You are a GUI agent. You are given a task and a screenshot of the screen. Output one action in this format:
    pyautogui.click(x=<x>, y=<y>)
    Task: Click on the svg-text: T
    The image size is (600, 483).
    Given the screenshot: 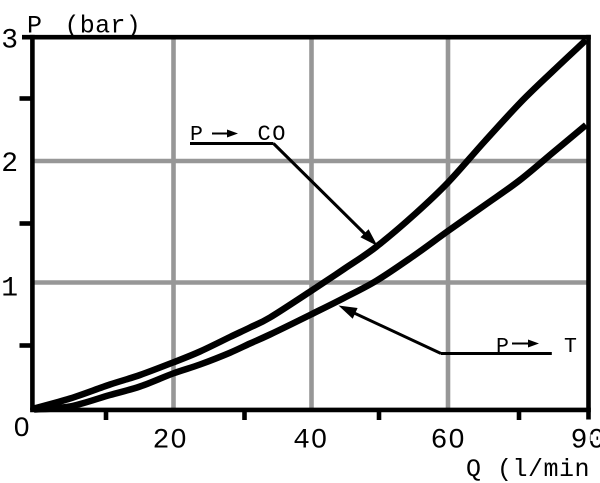 What is the action you would take?
    pyautogui.click(x=570, y=347)
    